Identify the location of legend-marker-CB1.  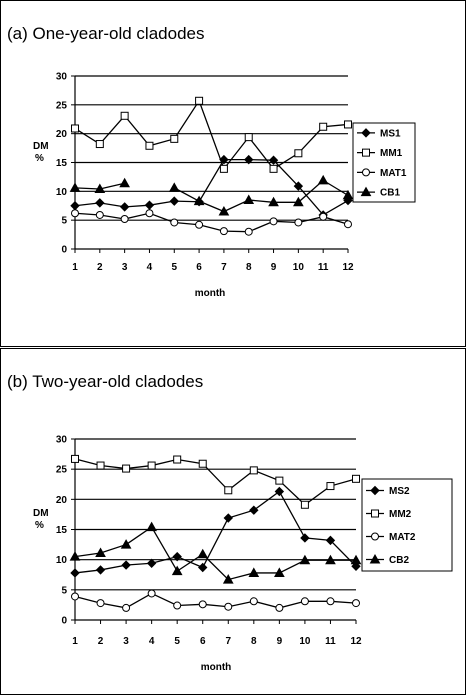
(366, 191).